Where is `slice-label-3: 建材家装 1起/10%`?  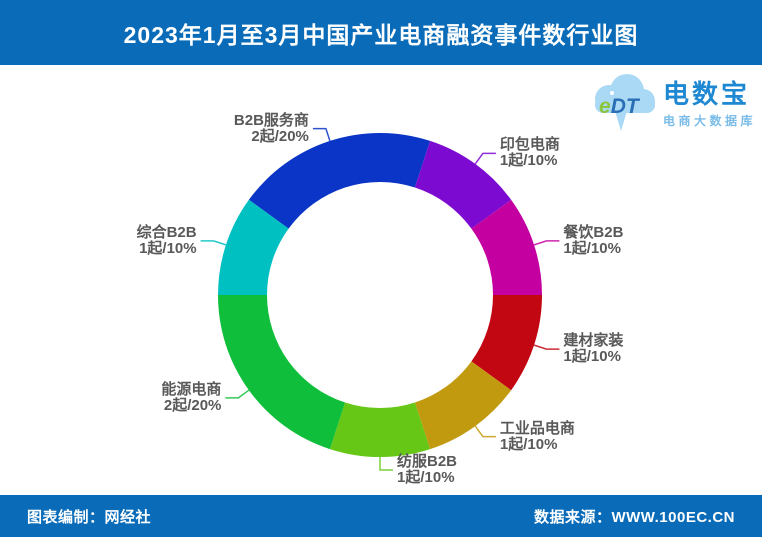 slice-label-3: 建材家装 1起/10% is located at coordinates (593, 349).